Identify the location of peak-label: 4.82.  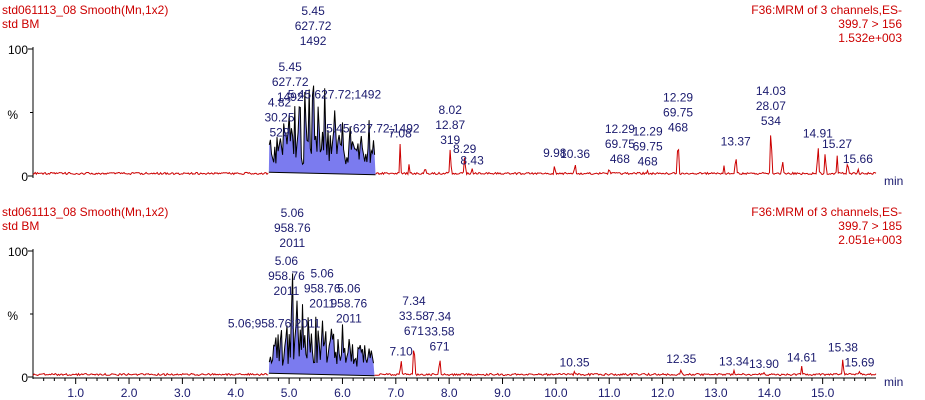
(280, 102).